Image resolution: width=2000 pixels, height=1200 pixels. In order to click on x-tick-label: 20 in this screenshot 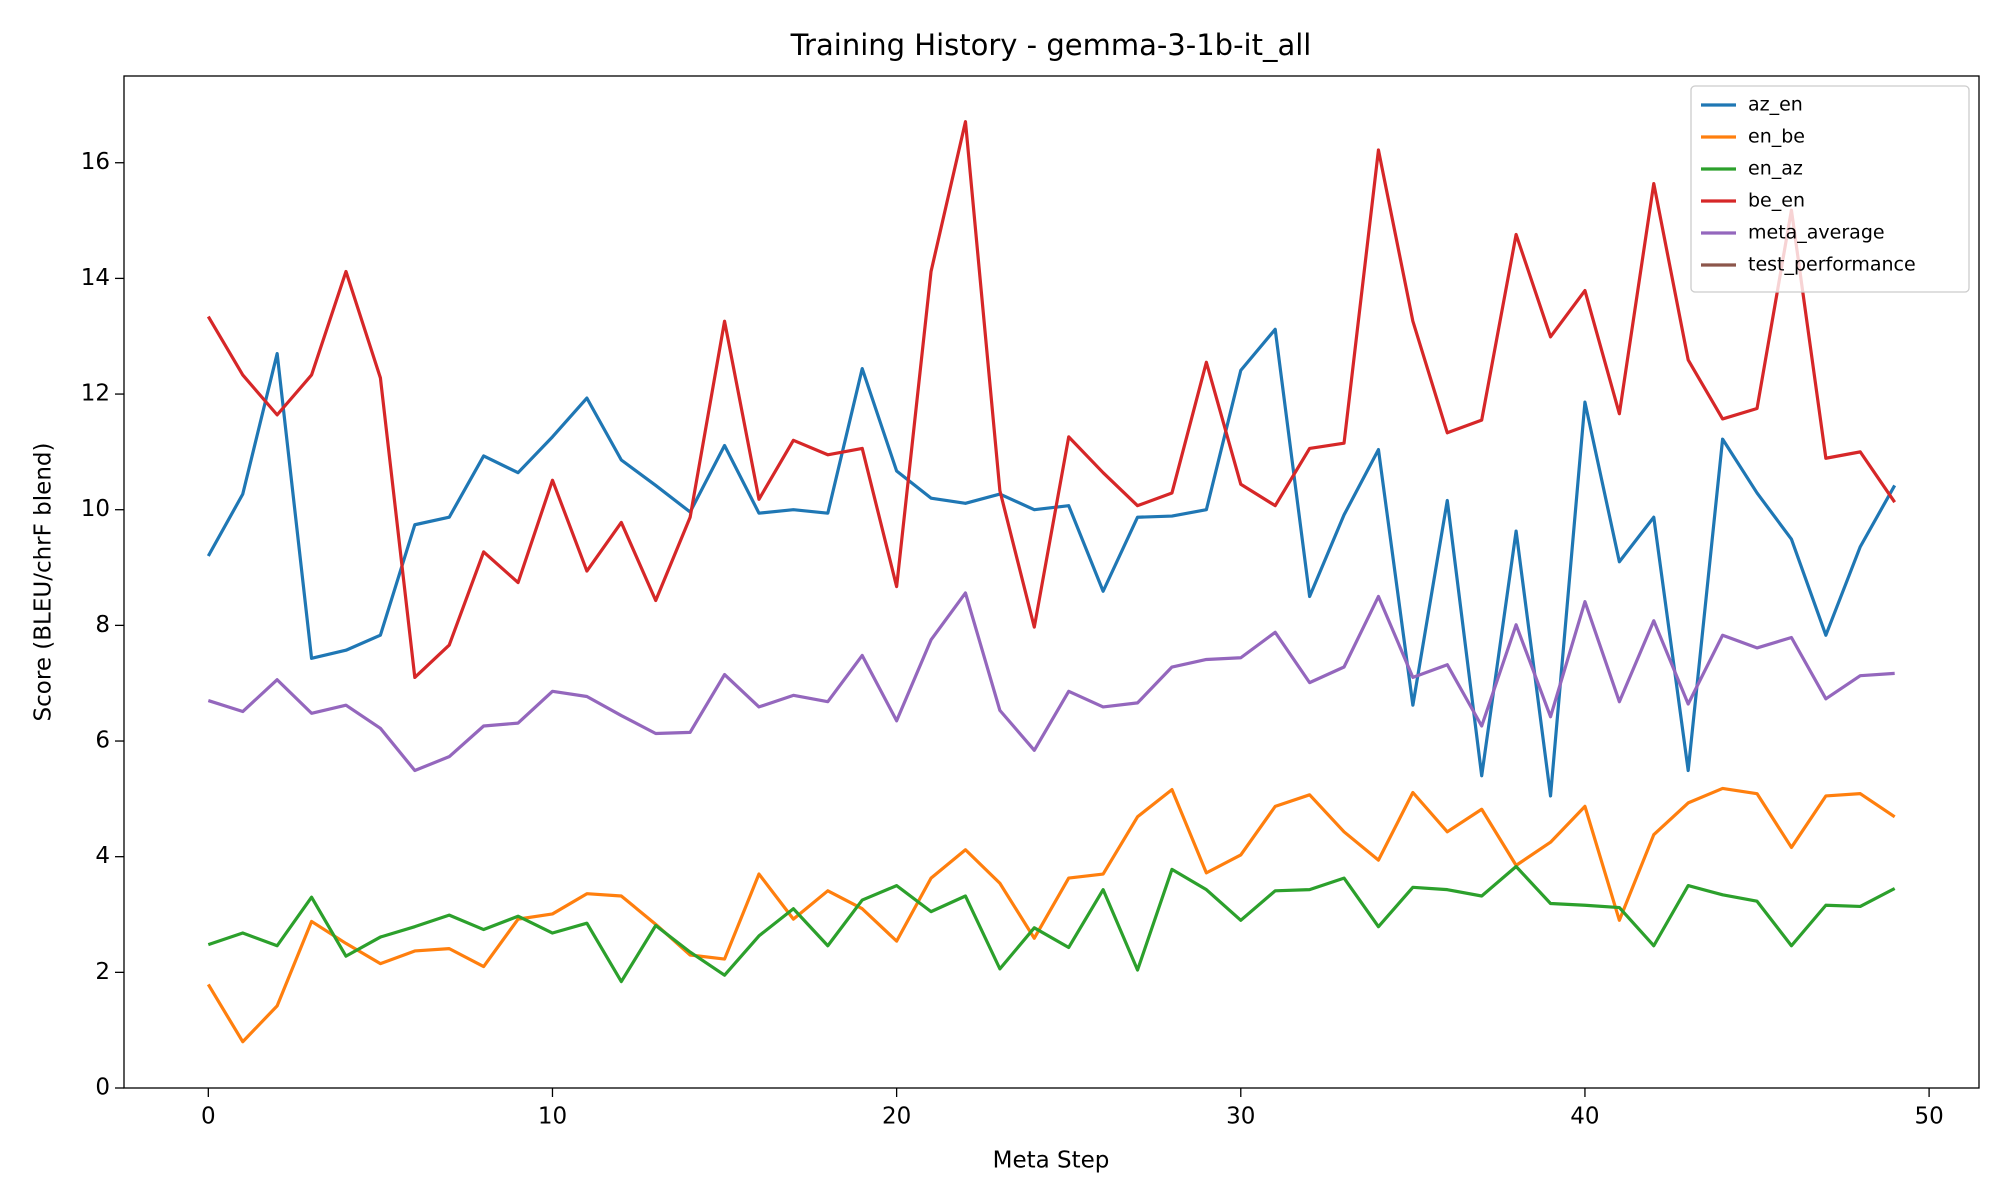, I will do `click(896, 1117)`.